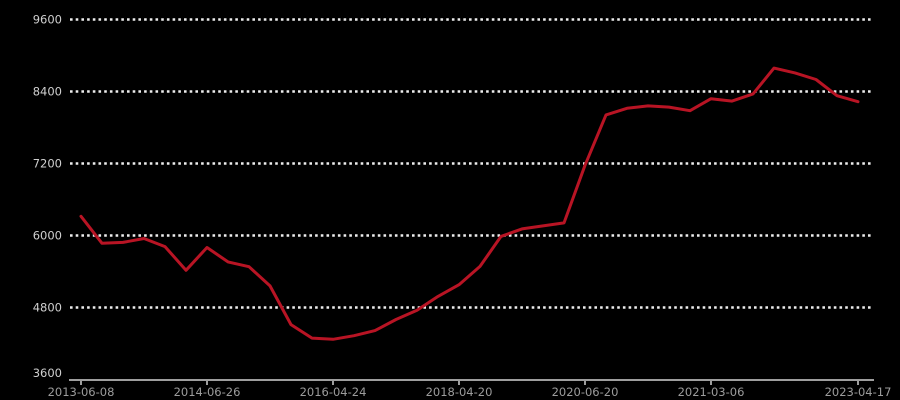 This screenshot has width=900, height=400. I want to click on y-axis-label-3600: 3600, so click(47, 373).